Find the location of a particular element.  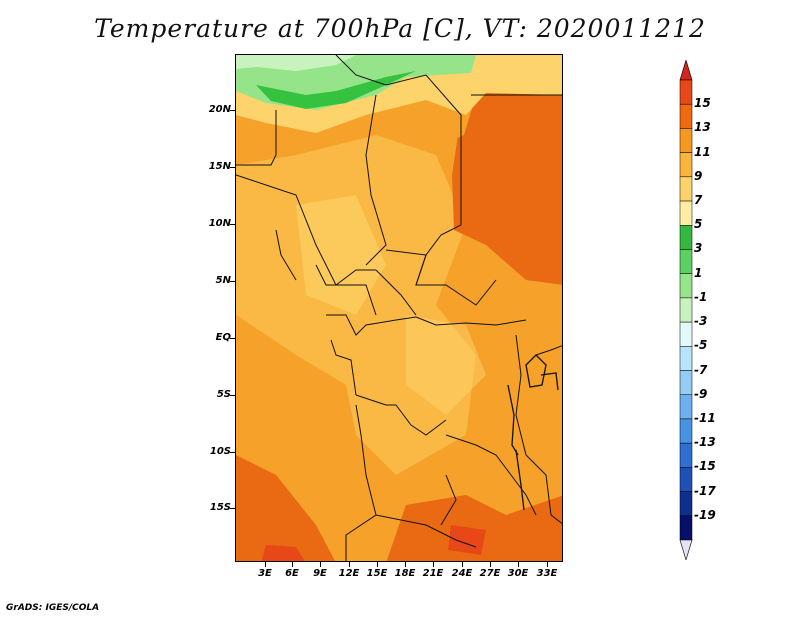

lon-label-18e: 18E is located at coordinates (405, 573).